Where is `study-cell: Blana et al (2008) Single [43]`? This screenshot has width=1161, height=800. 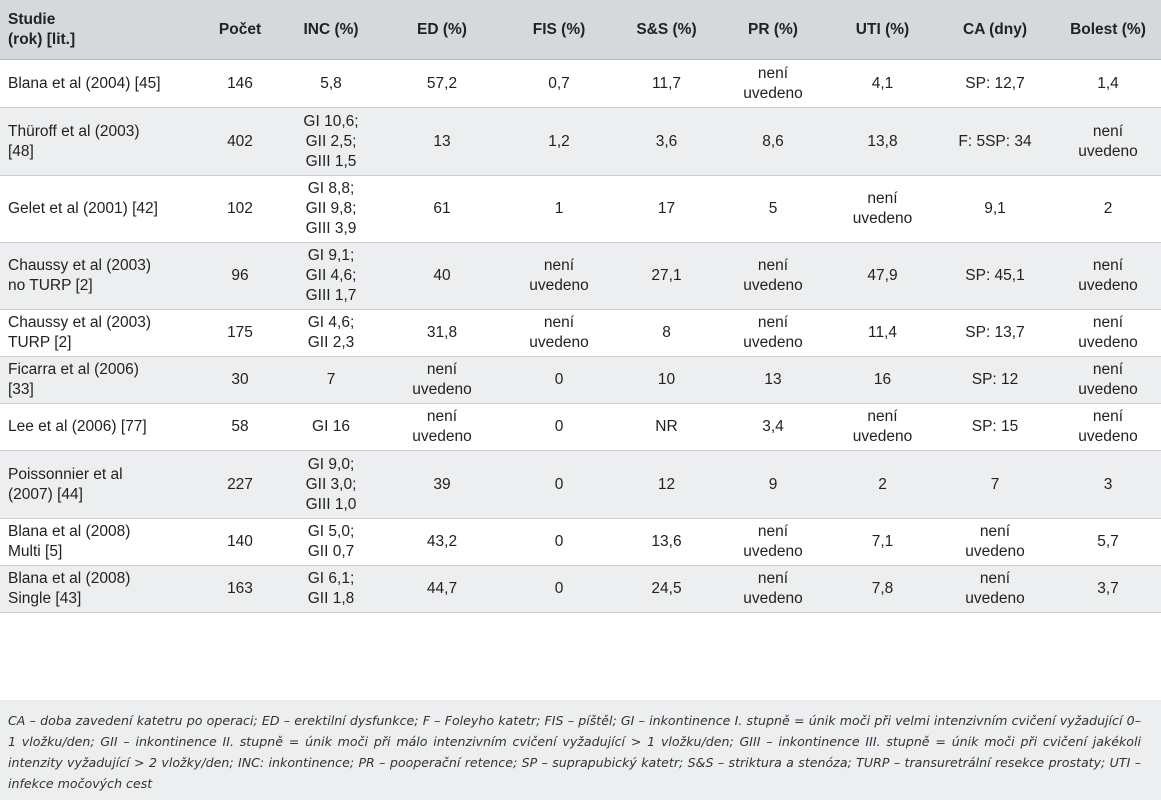 study-cell: Blana et al (2008) Single [43] is located at coordinates (100, 589).